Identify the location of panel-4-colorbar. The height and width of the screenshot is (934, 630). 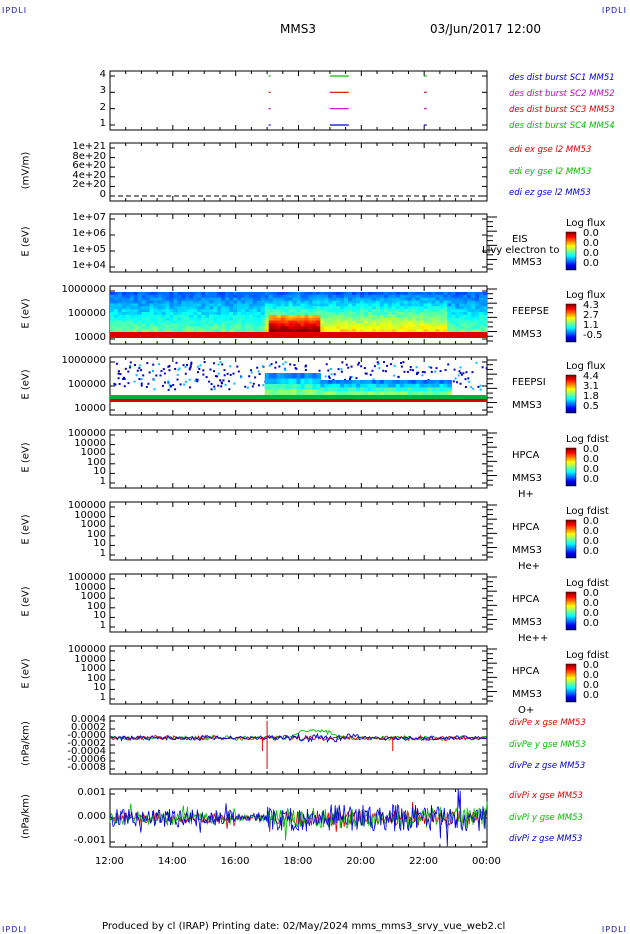
(571, 323).